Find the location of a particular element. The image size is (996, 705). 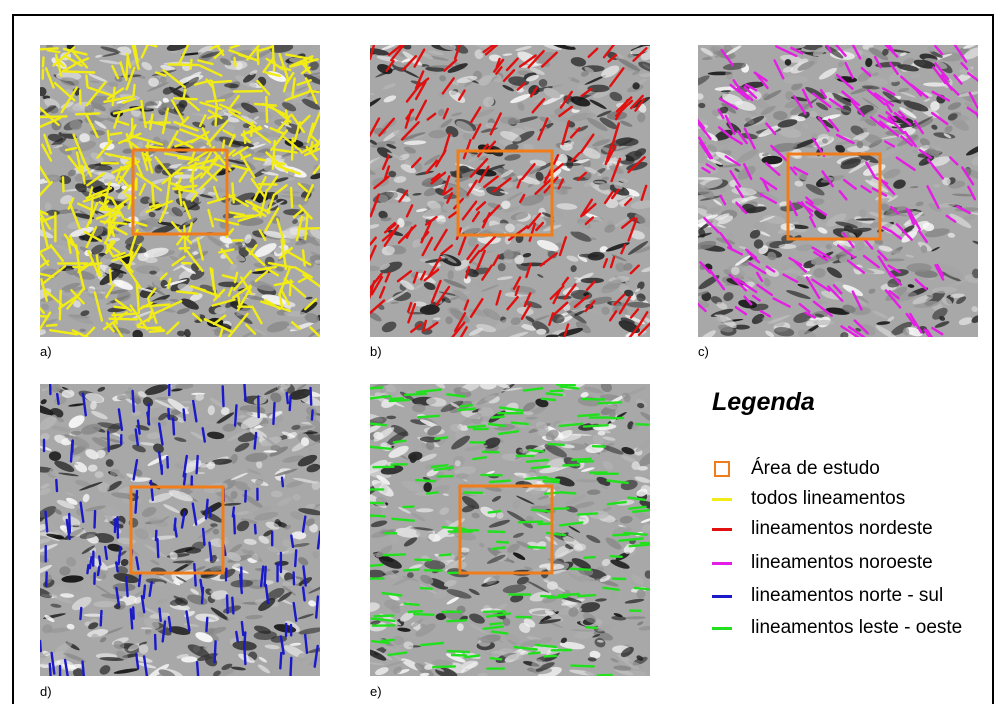

hillshade-terrain is located at coordinates (180, 191).